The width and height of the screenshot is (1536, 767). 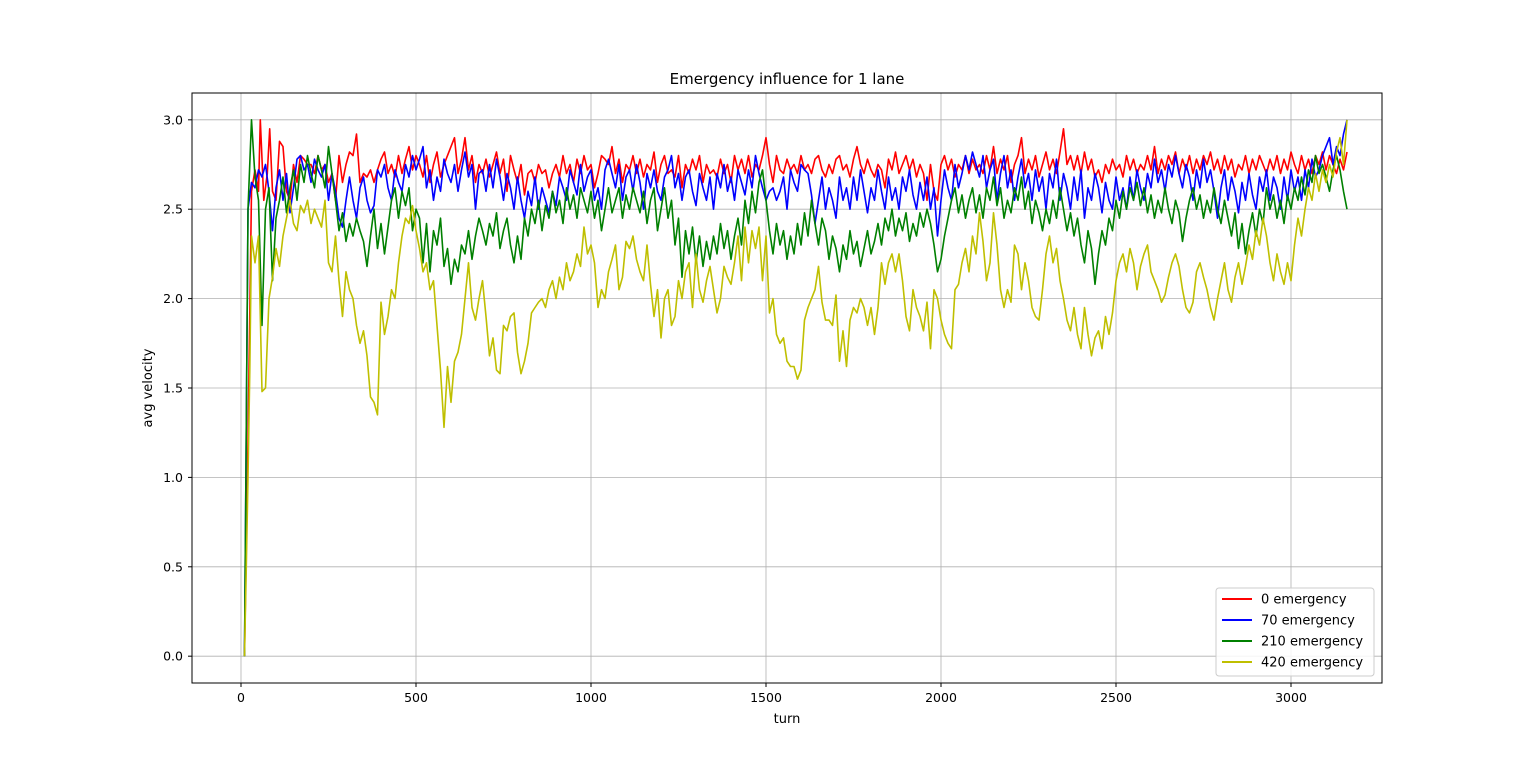 I want to click on x-tick-label: 0, so click(x=241, y=697).